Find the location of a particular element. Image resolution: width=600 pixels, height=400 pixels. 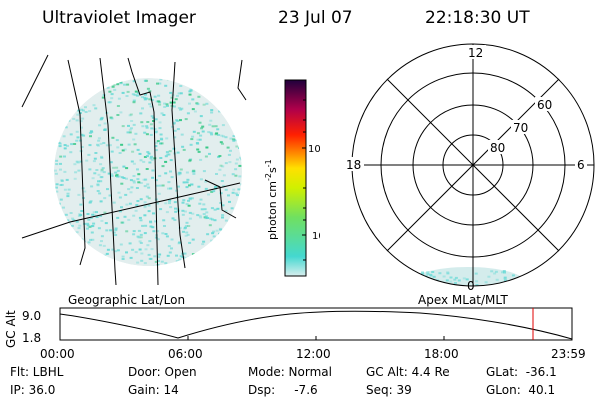

glon-readout: GLon: 40.1 is located at coordinates (521, 390).